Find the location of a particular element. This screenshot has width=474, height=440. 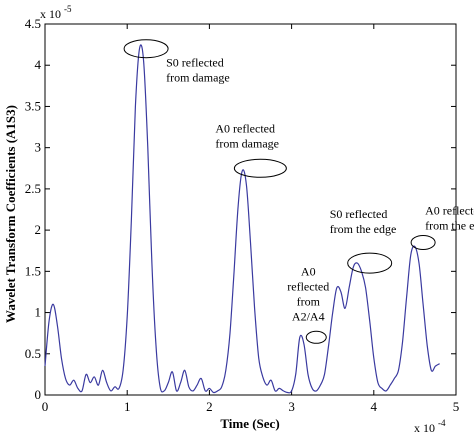

x-axis-multiplier: x 10 -4 is located at coordinates (430, 426).